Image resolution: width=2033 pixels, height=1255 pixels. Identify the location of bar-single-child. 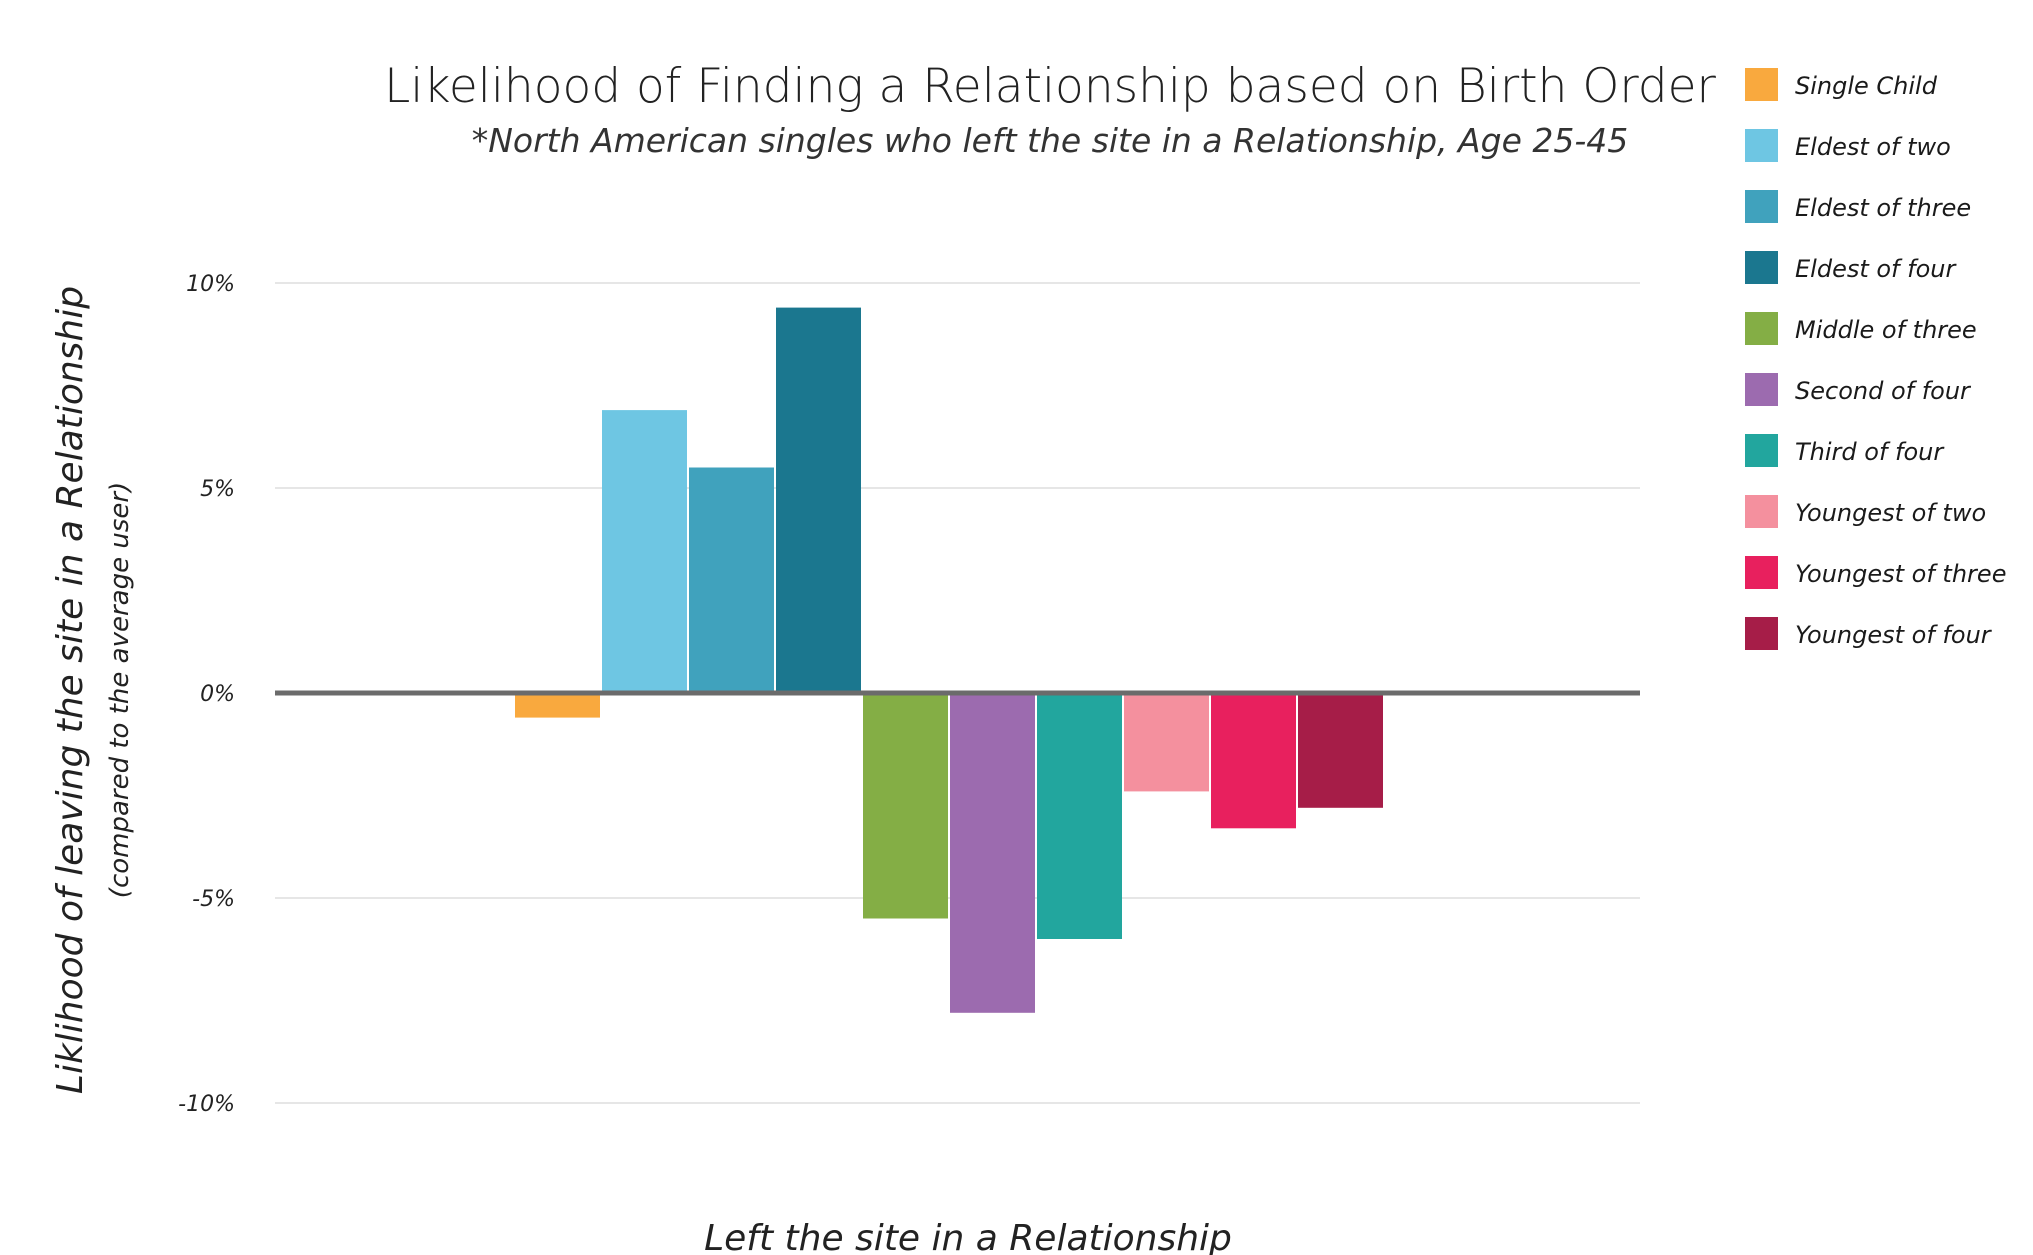
(557, 705).